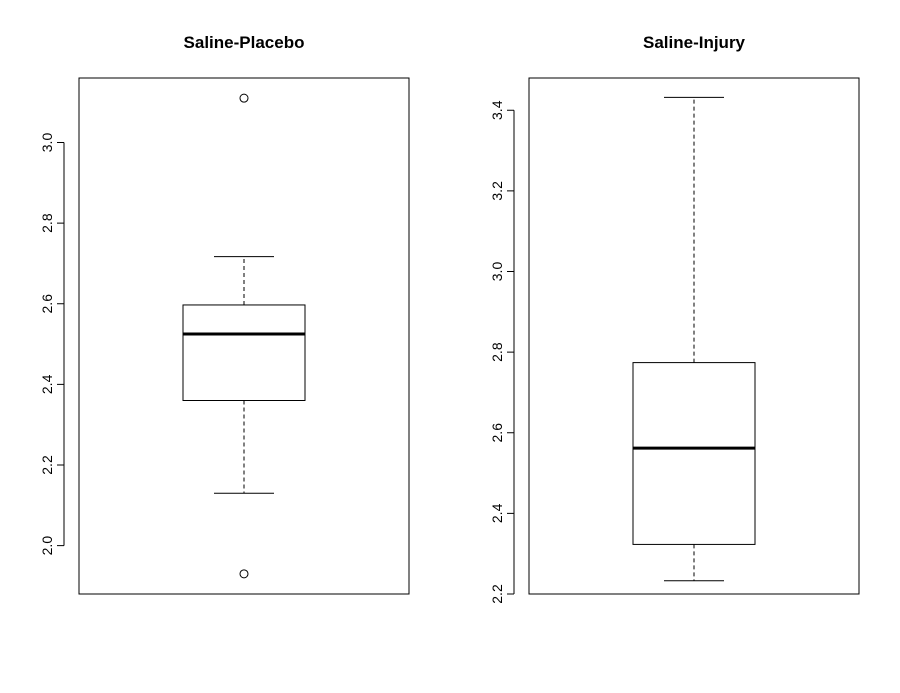 The height and width of the screenshot is (693, 900). Describe the element at coordinates (694, 42) in the screenshot. I see `chart-title: Saline-Injury` at that location.